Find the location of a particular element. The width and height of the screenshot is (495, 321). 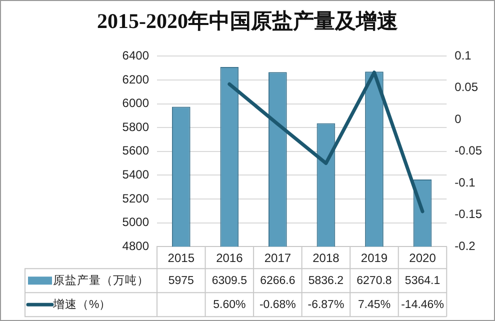

y-tick-label: 5200 is located at coordinates (136, 198).